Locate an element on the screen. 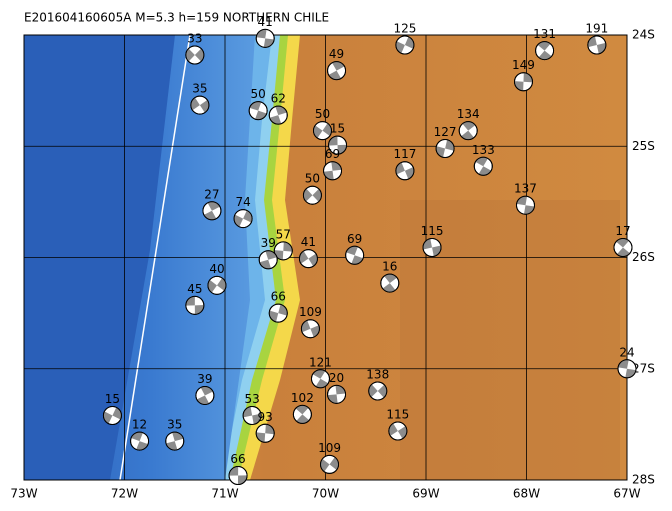 The width and height of the screenshot is (672, 511). depth-label: 57 is located at coordinates (283, 234).